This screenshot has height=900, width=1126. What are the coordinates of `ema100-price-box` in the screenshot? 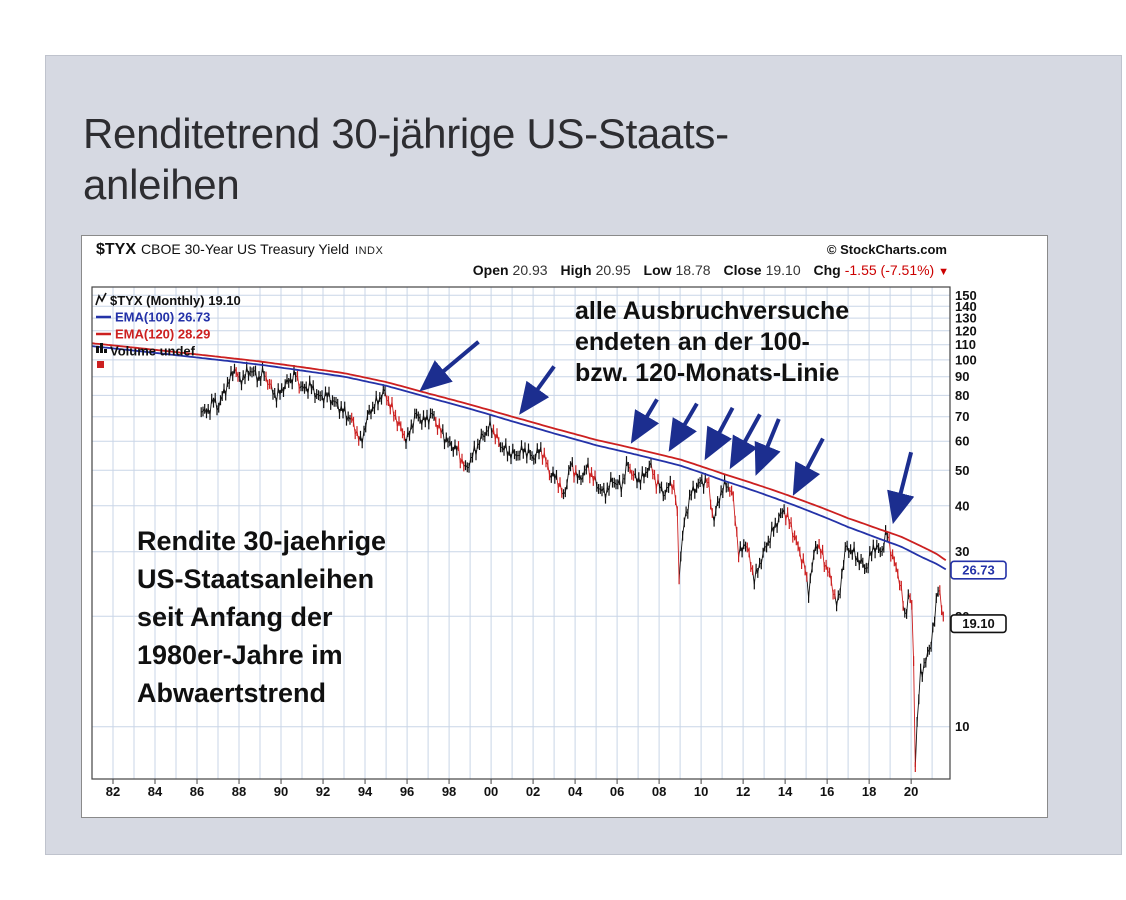 It's located at (978, 570).